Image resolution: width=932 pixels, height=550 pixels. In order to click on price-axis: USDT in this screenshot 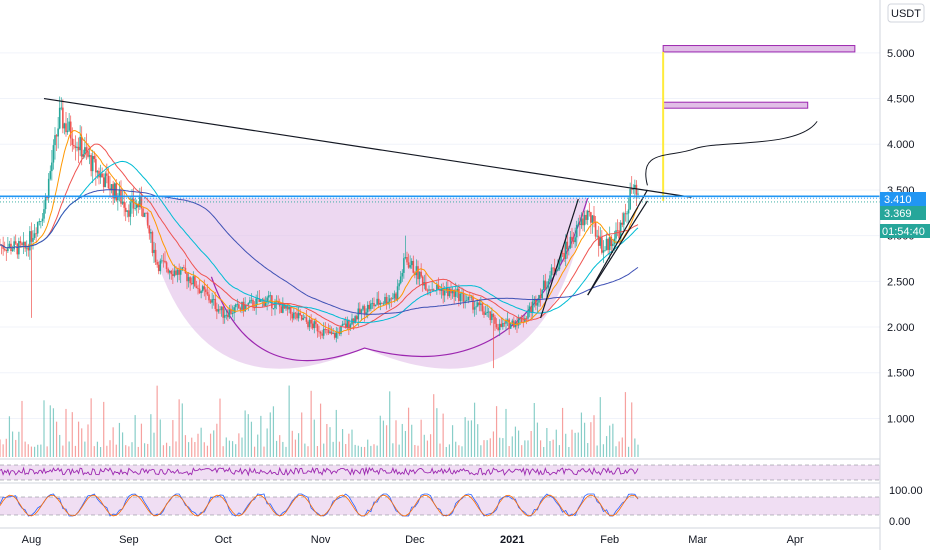, I will do `click(905, 275)`.